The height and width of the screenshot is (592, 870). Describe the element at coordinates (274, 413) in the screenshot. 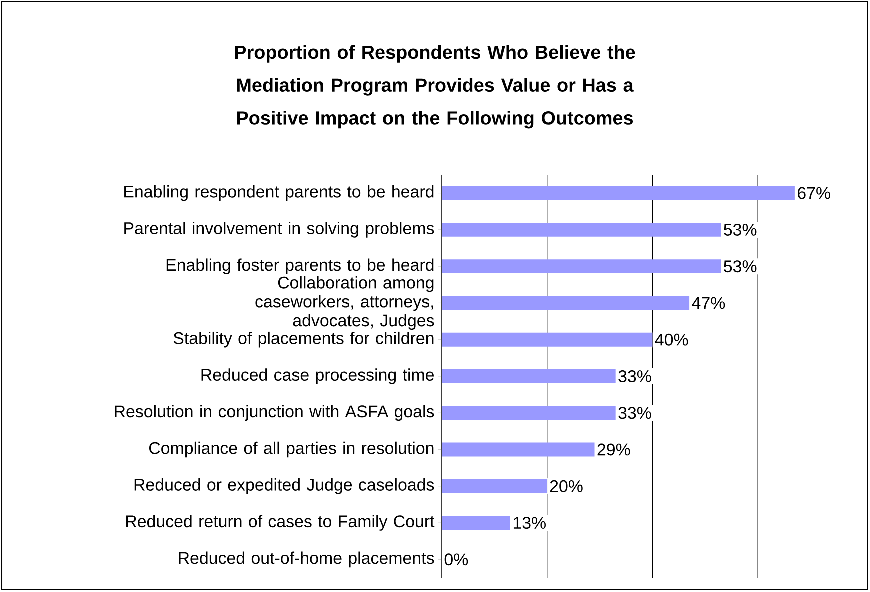

I see `y-tick-label: Resolution in conjunction with ASFA goals` at that location.